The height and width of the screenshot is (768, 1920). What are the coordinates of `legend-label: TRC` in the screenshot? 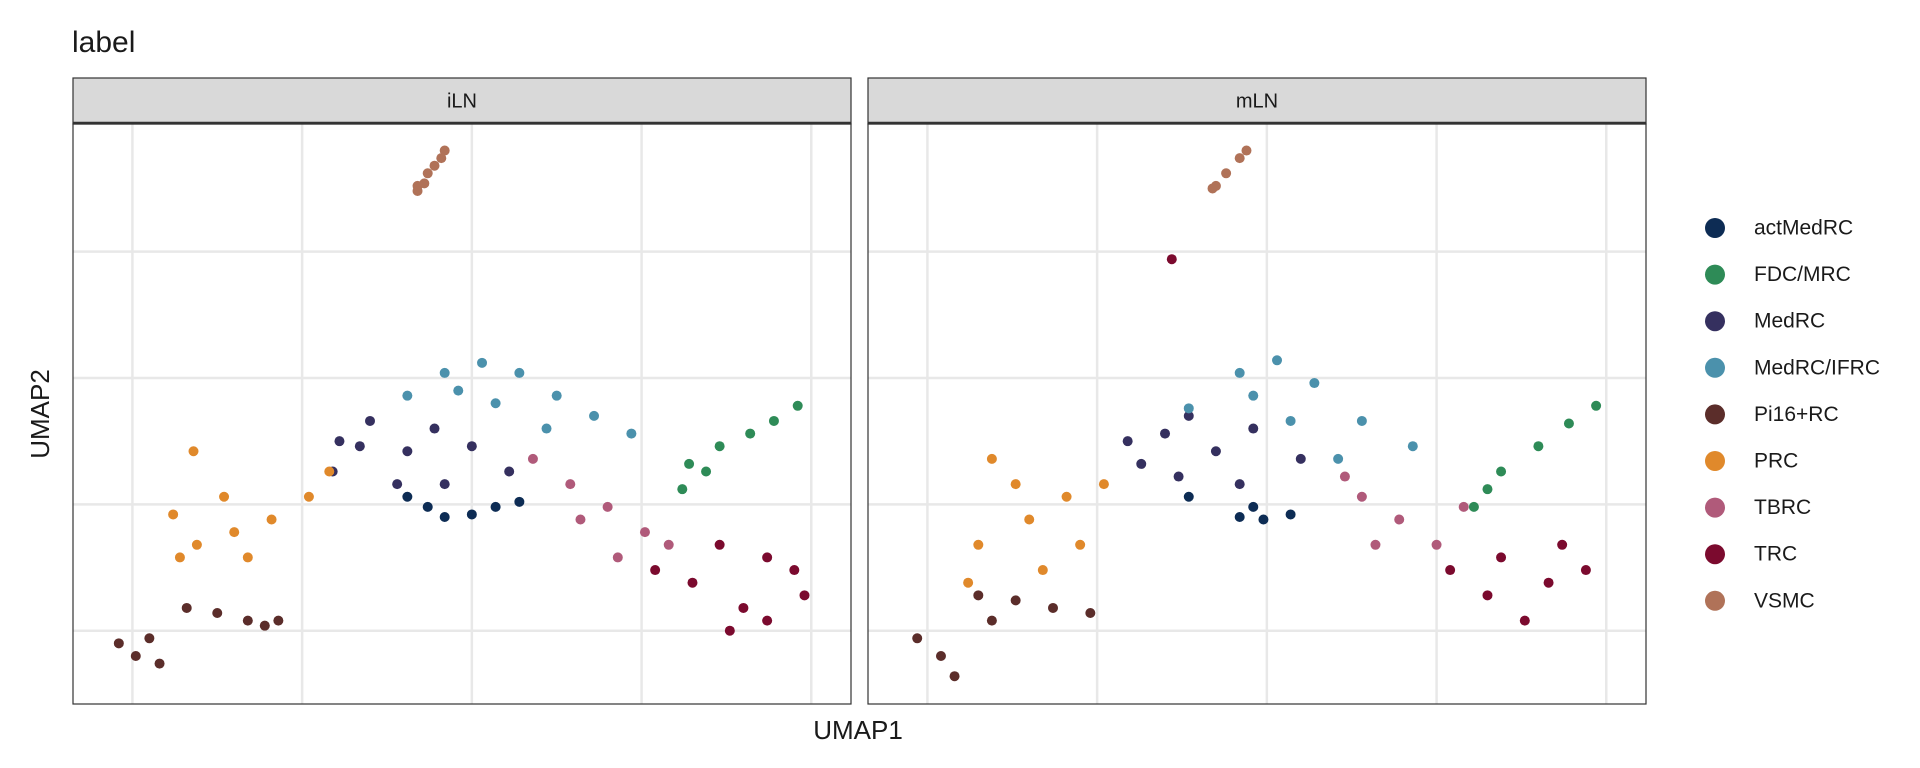 It's located at (1775, 554).